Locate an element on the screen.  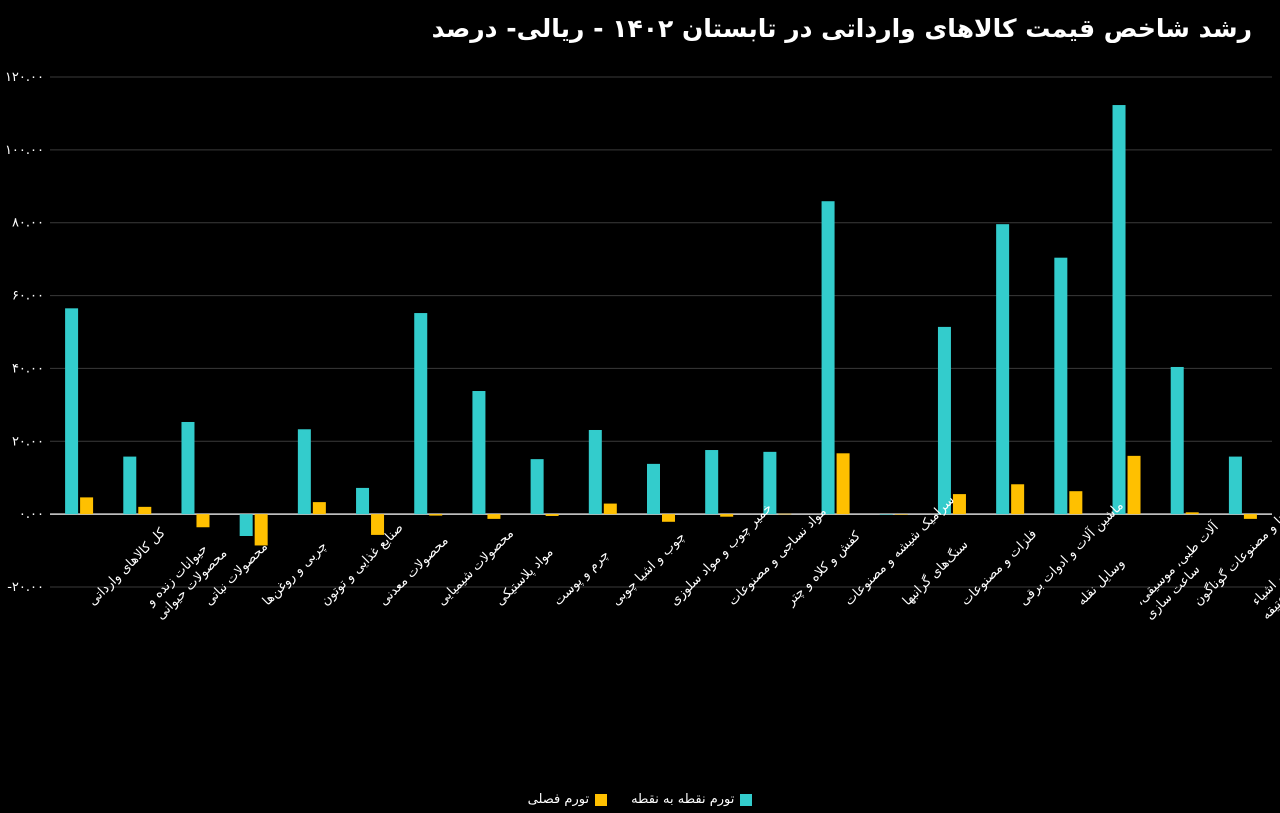
y-tick-label: ۶۰.۰۰ is located at coordinates (28, 296).